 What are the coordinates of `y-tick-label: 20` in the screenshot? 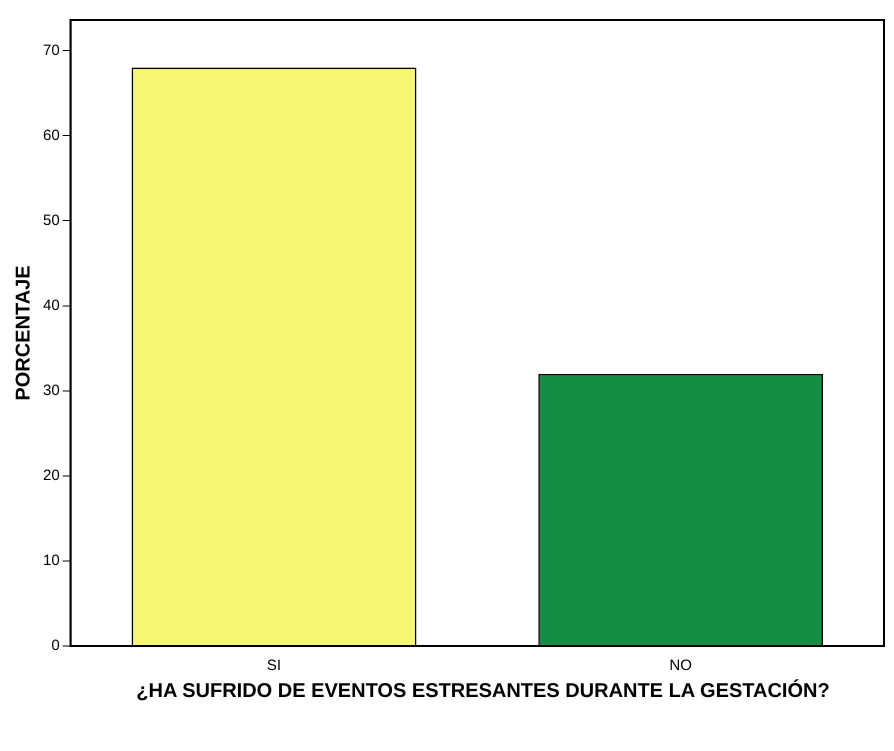 It's located at (51, 475).